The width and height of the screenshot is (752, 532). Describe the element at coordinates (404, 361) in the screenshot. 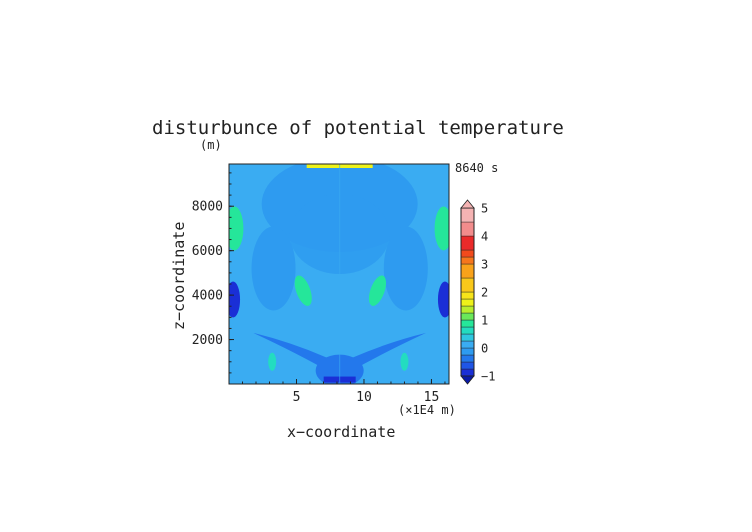

I see `feature-low-right-warm` at that location.